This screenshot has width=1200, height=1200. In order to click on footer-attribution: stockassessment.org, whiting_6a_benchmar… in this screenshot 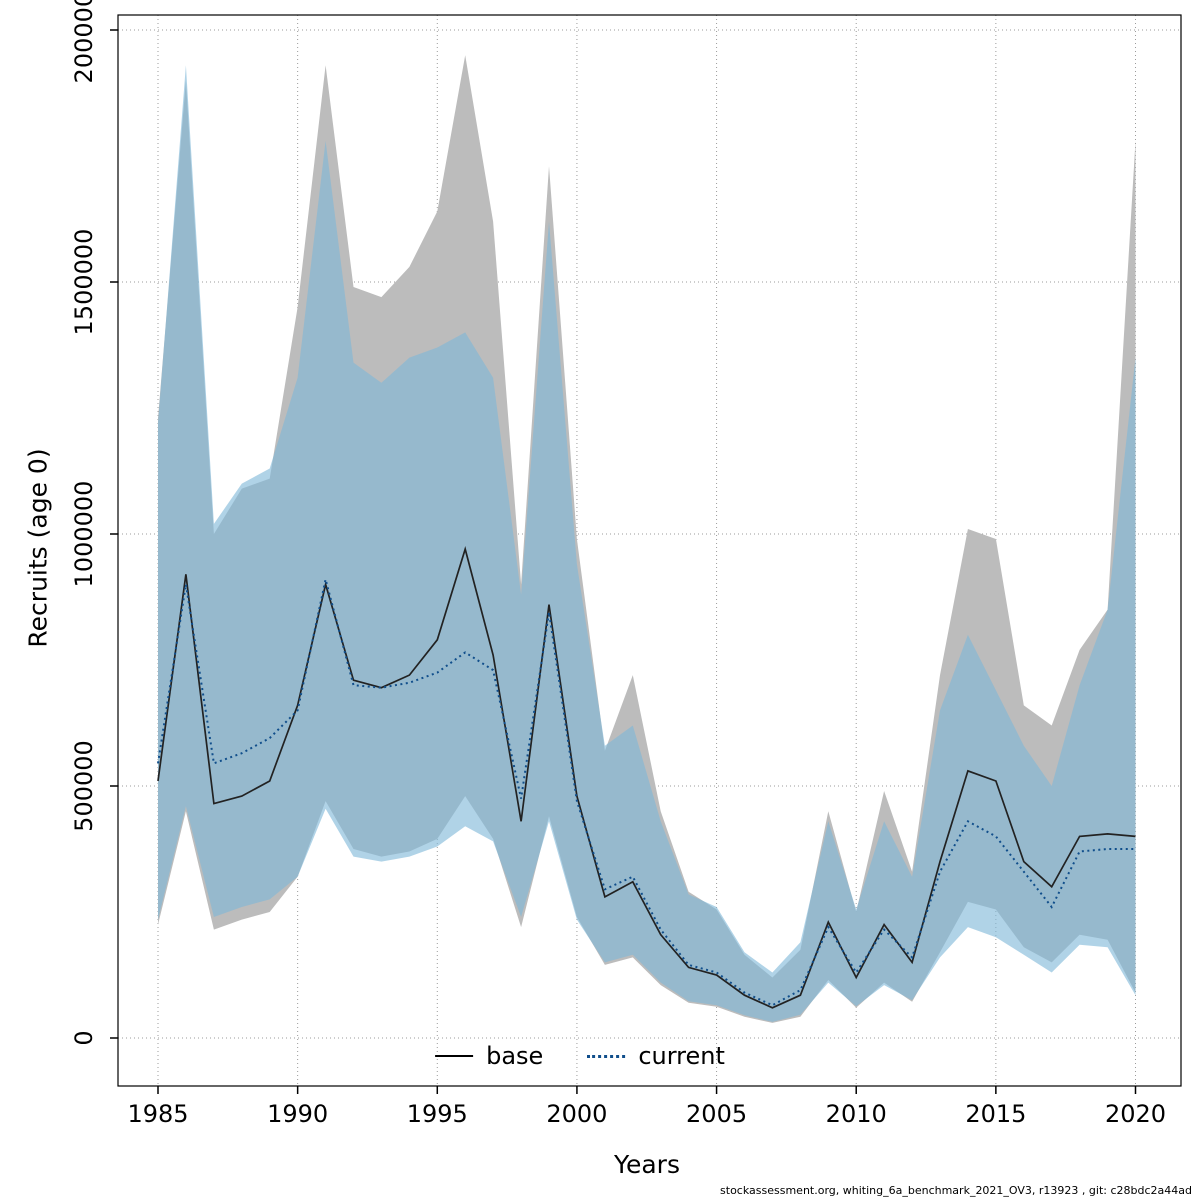, I will do `click(956, 1190)`.